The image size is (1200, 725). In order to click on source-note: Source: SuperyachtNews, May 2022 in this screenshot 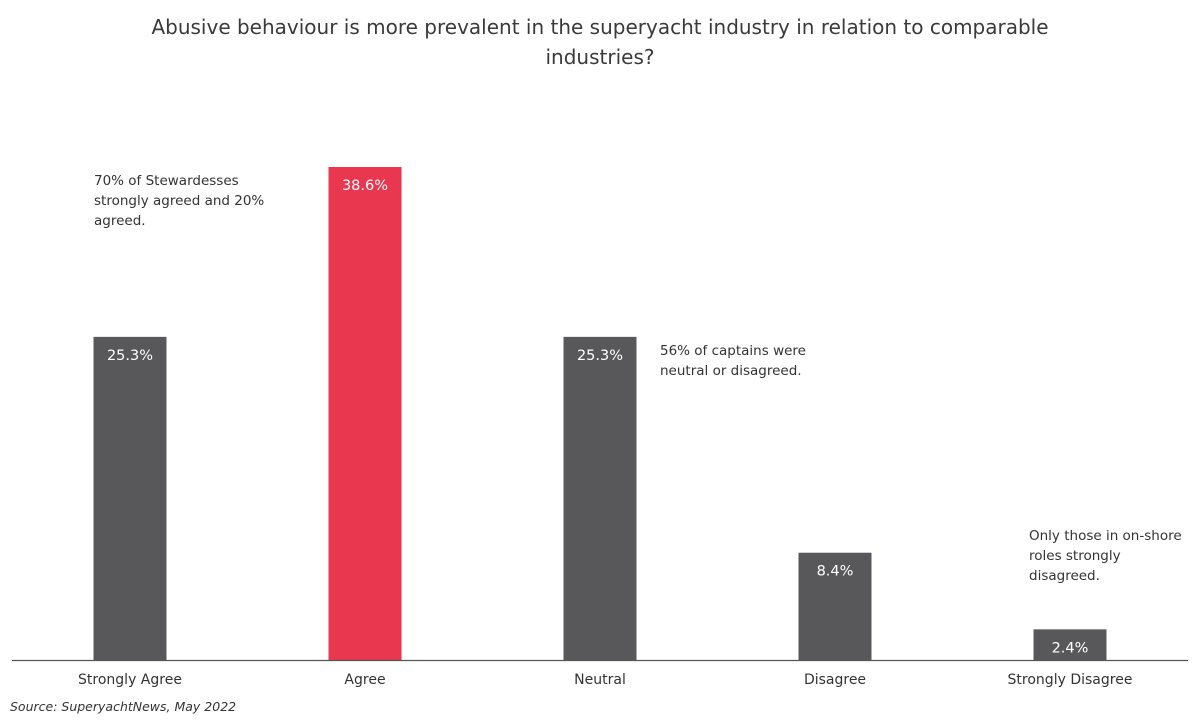, I will do `click(123, 706)`.